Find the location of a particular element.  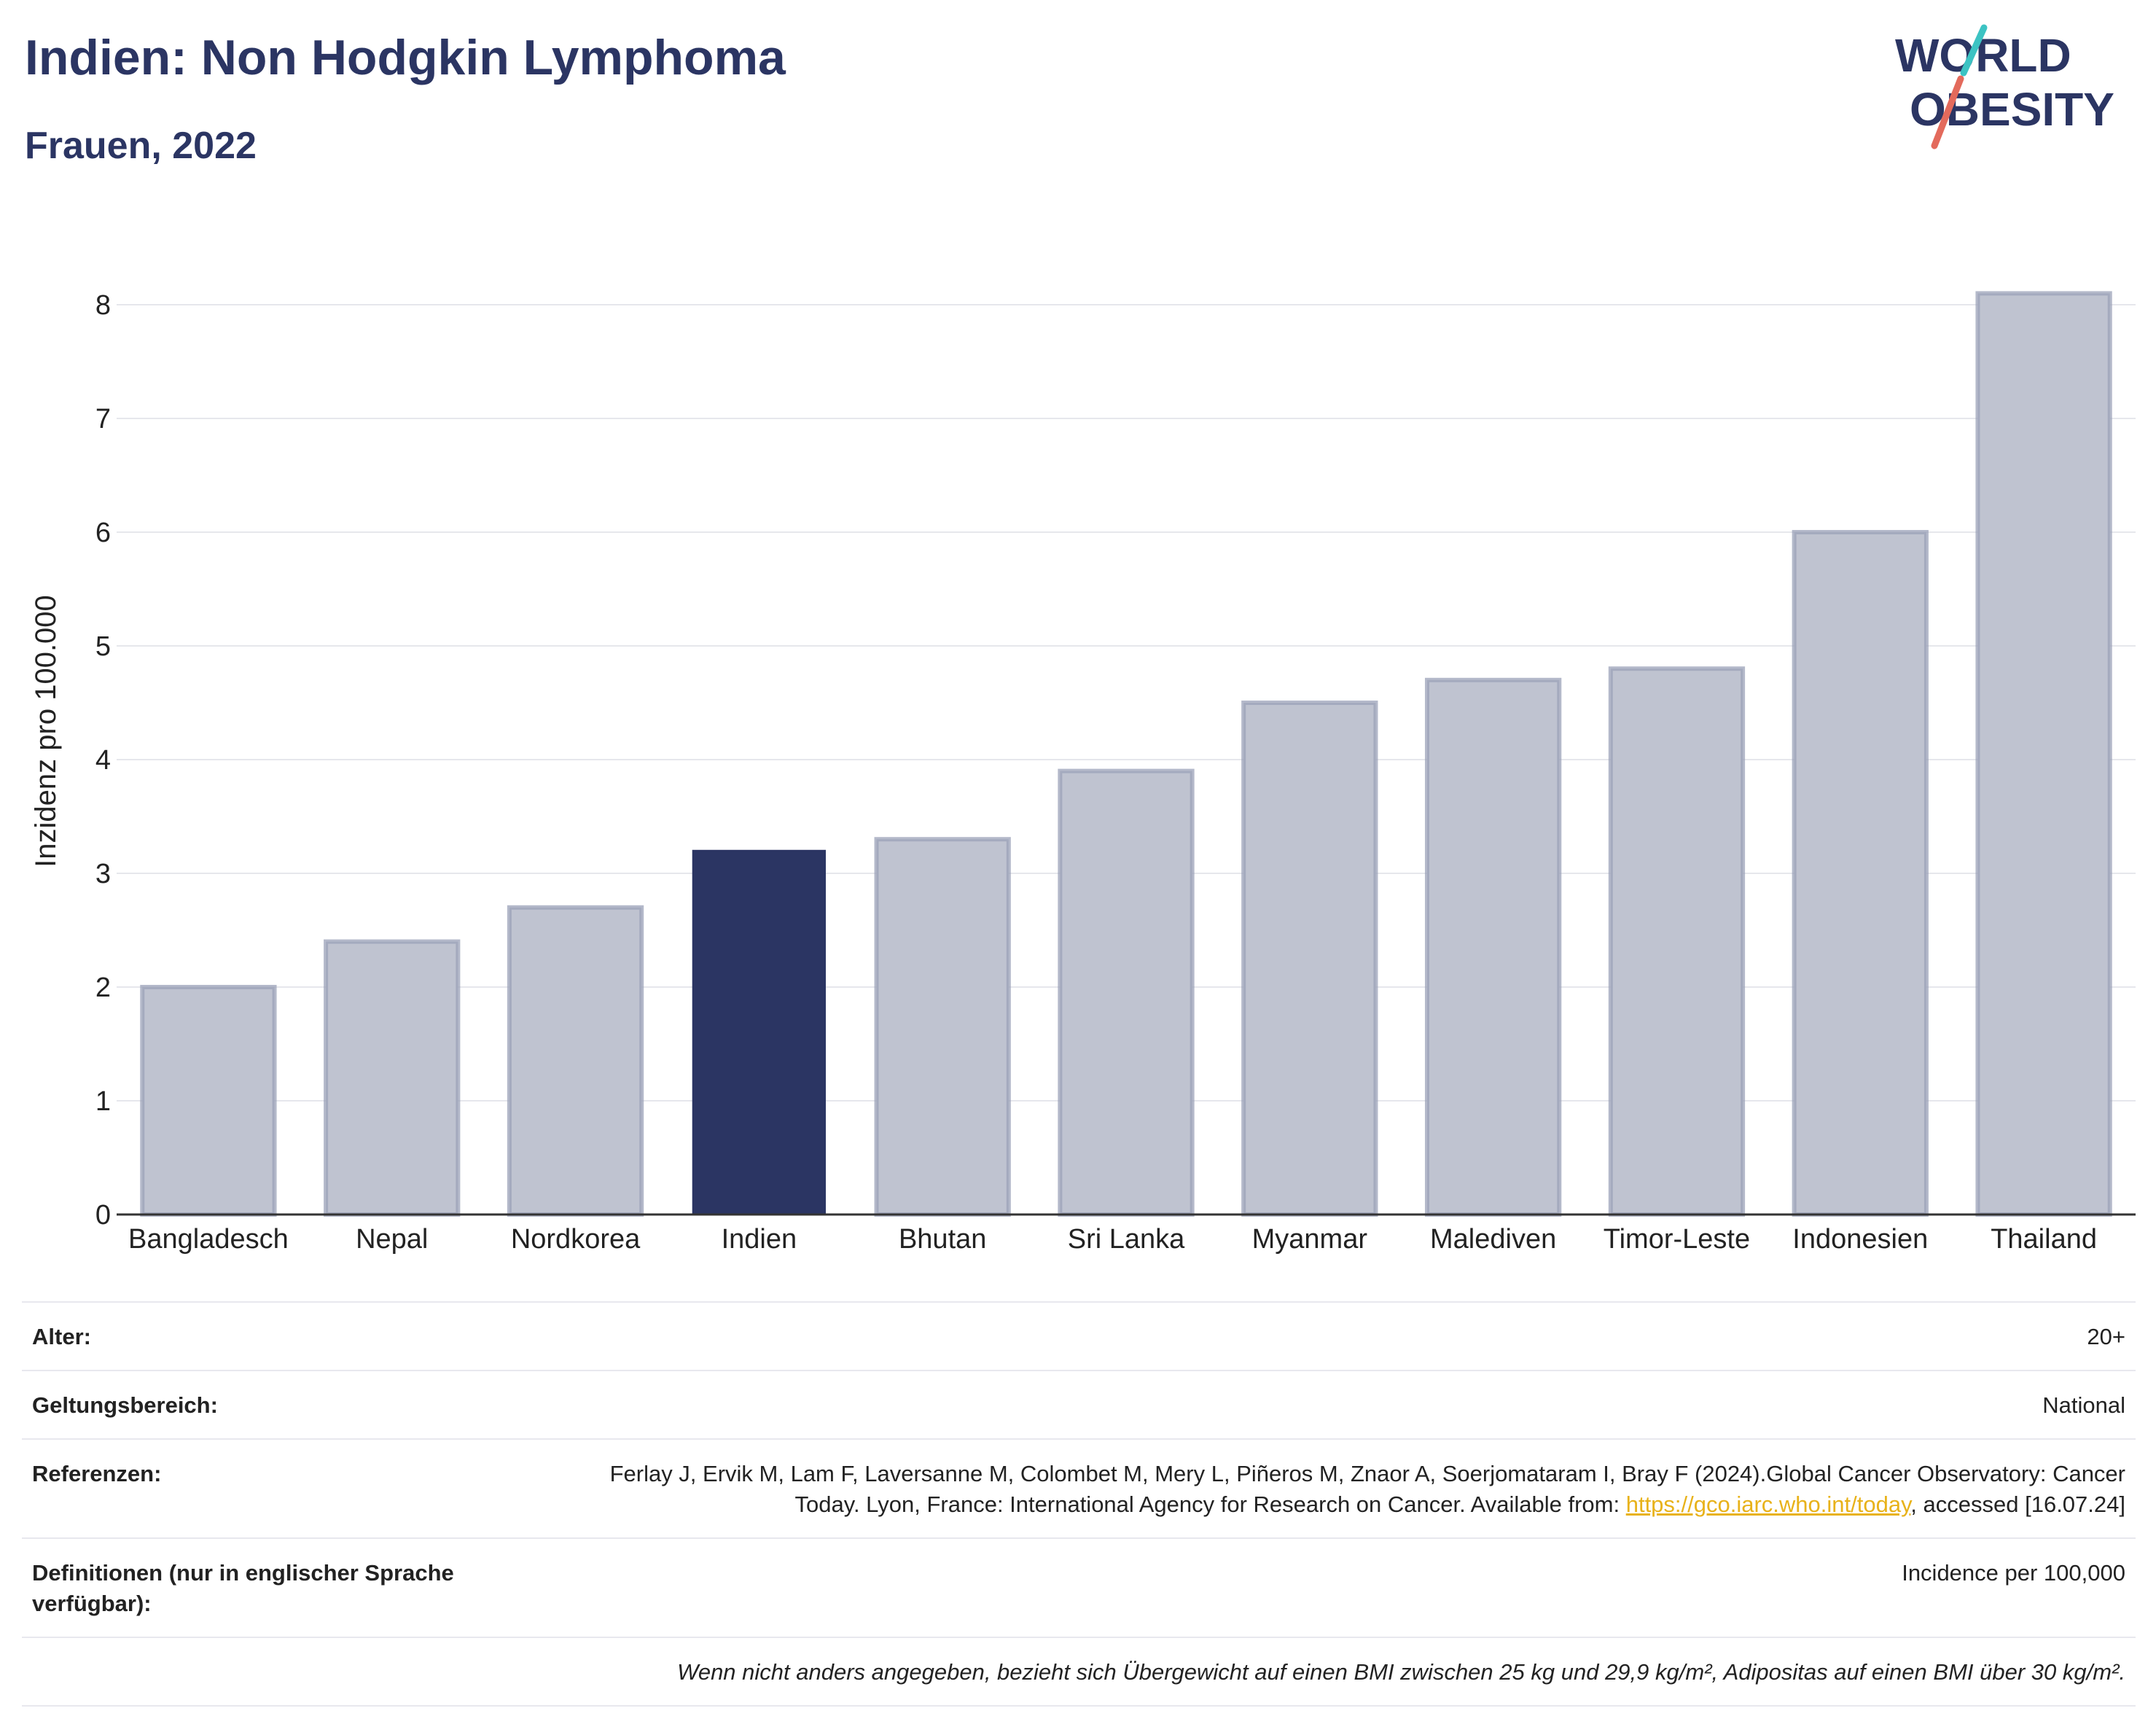

x-tick-label: Malediven is located at coordinates (1493, 1239).